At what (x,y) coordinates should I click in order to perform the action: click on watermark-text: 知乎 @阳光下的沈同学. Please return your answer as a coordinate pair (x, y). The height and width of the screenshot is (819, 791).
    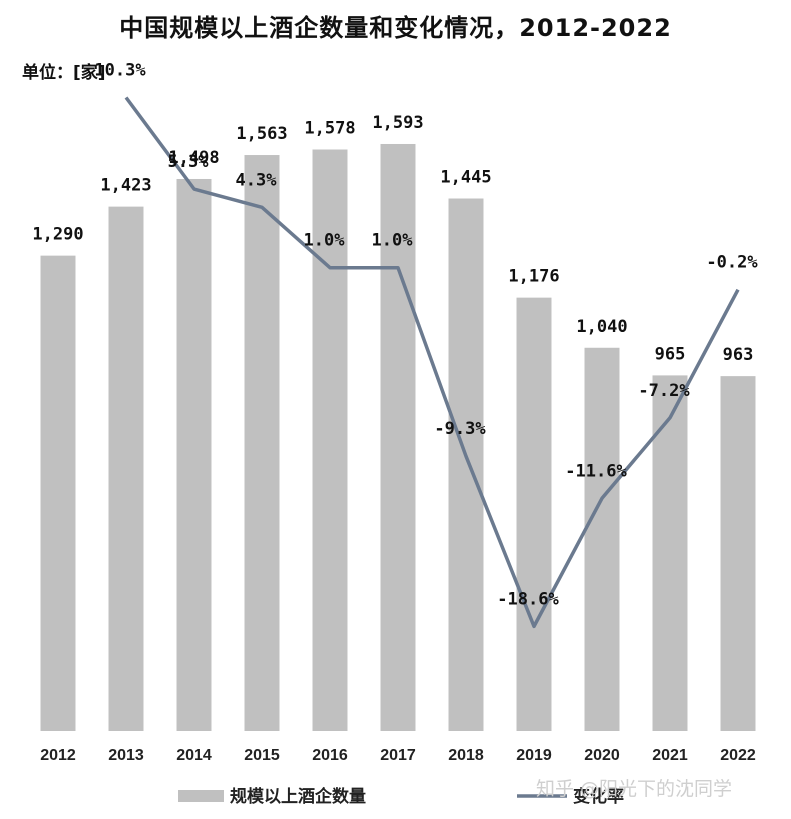
    Looking at the image, I should click on (634, 789).